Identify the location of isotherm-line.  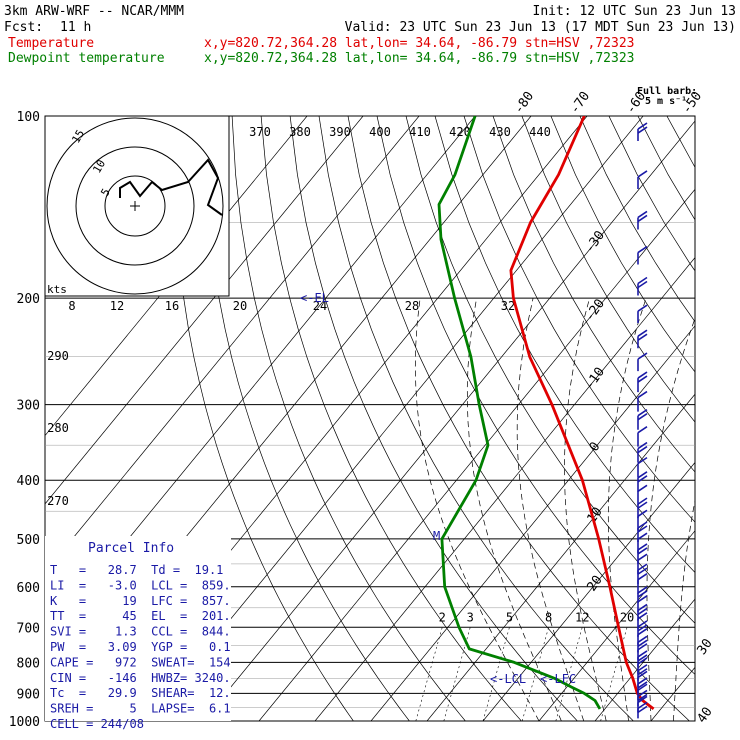
(644, 659).